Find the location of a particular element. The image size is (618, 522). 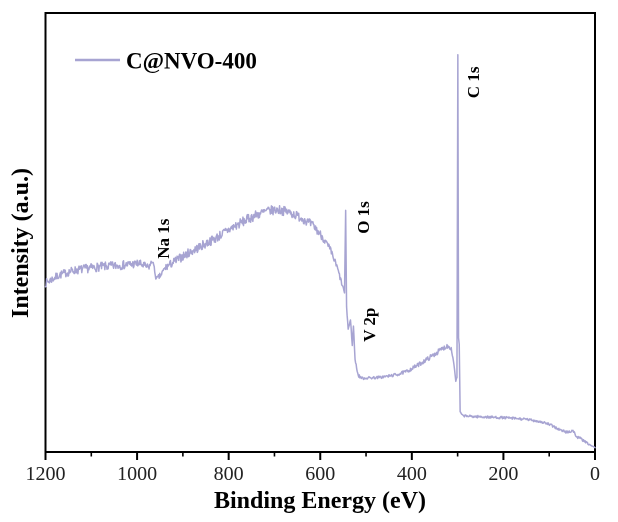

peak-label-o-1s: O 1s is located at coordinates (363, 217).